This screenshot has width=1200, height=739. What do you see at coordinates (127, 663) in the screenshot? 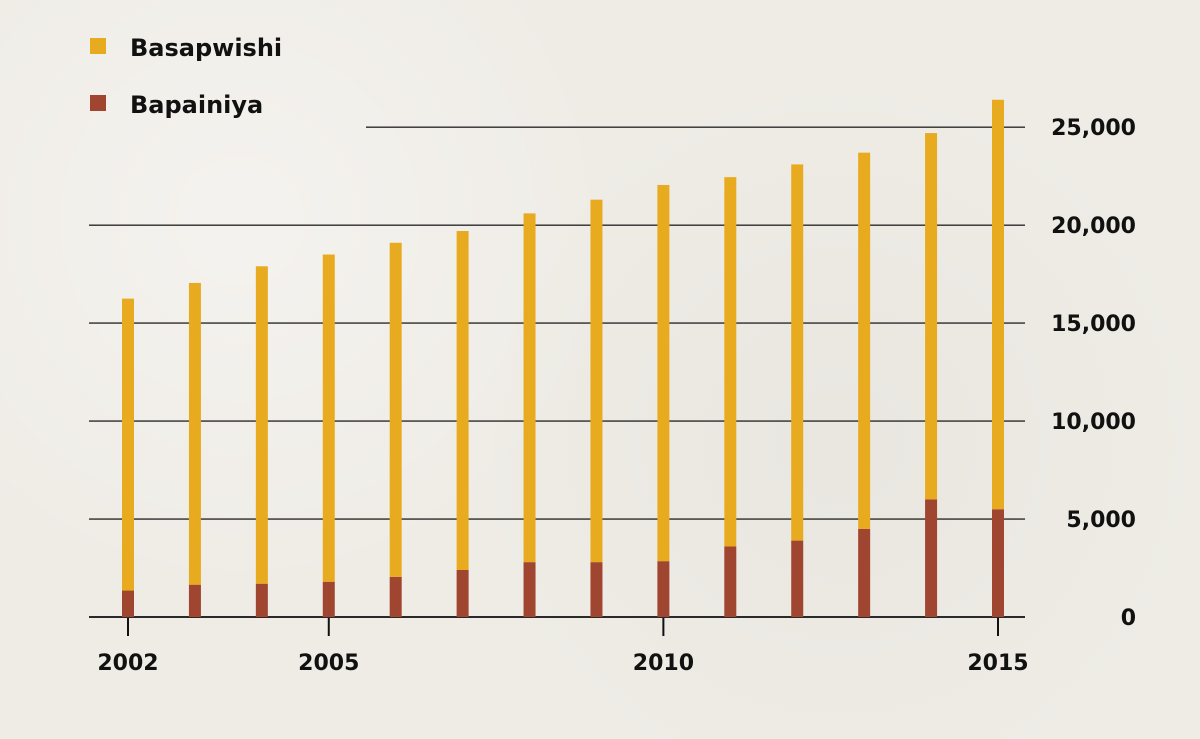
I see `x-tick-label-2002: 2002` at bounding box center [127, 663].